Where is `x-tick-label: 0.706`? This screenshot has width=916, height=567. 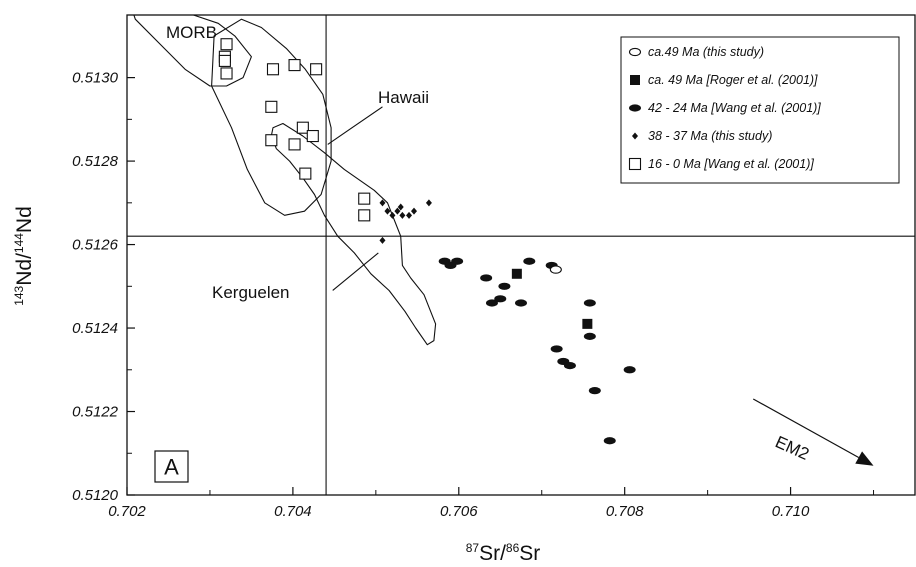
x-tick-label: 0.706 is located at coordinates (459, 511).